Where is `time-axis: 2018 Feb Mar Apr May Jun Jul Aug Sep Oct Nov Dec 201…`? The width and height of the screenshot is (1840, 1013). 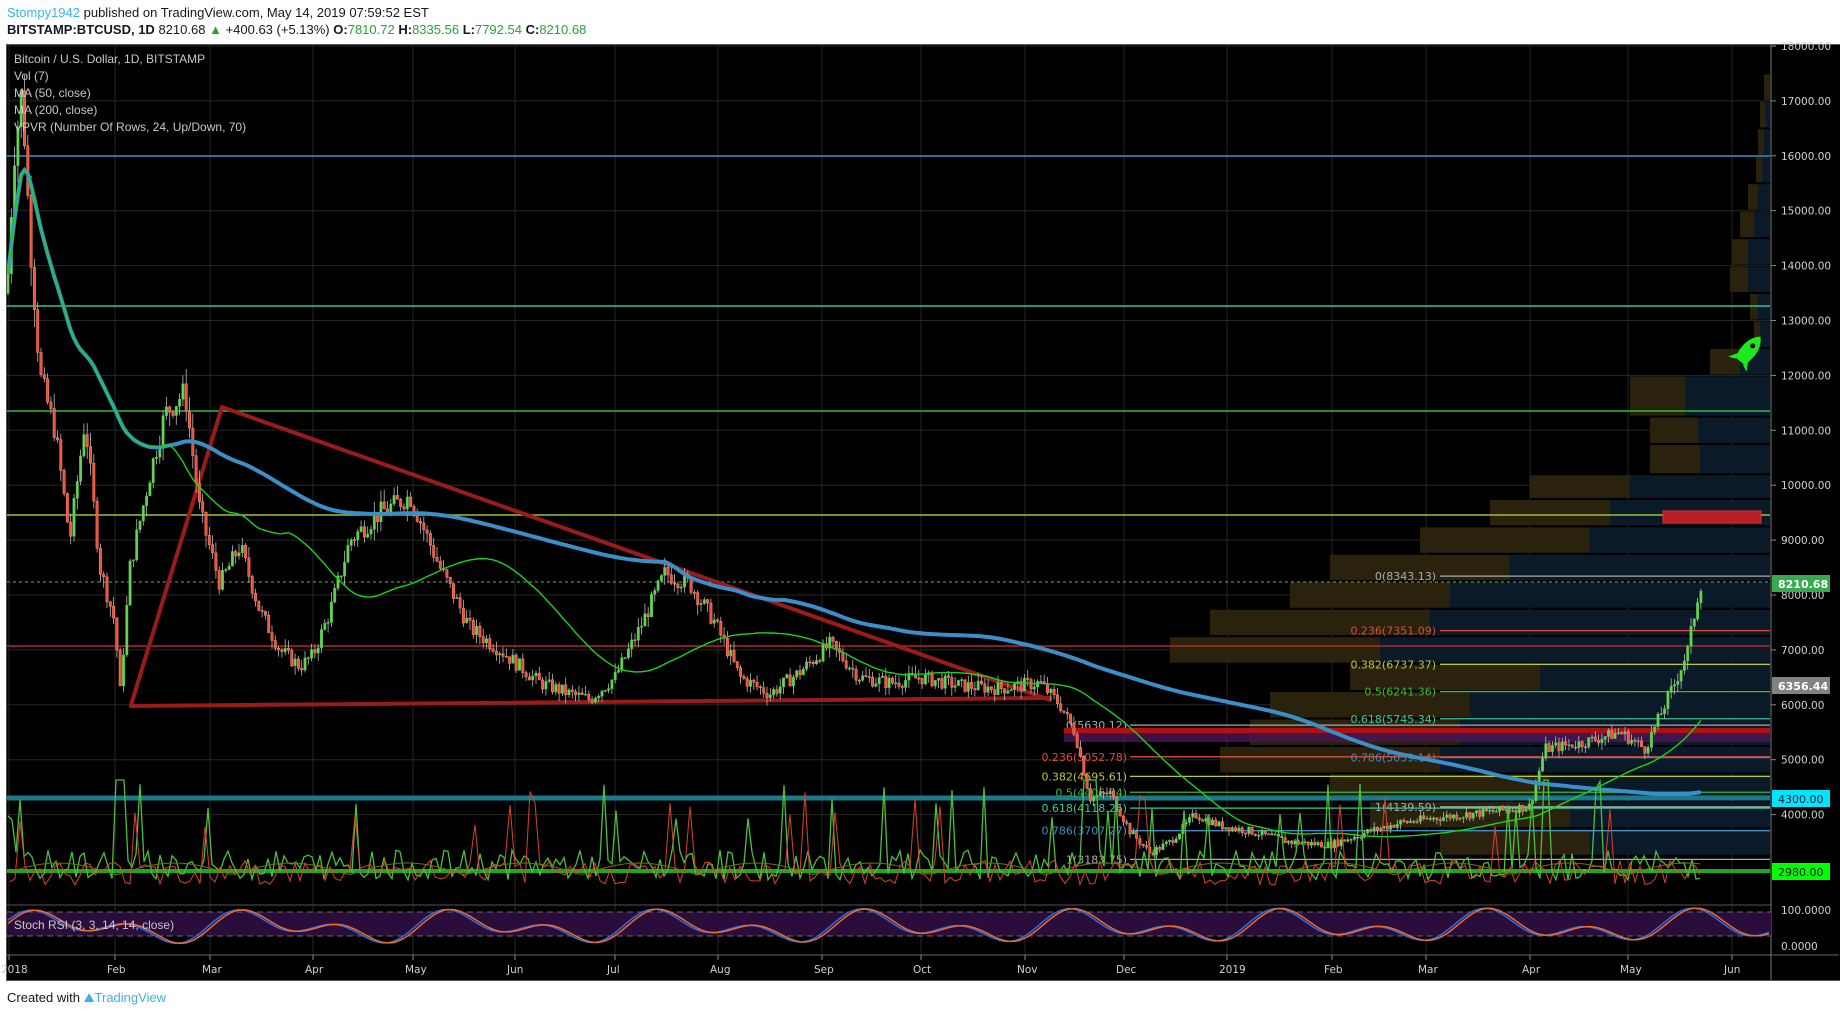
time-axis: 2018 Feb Mar Apr May Jun Jul Aug Sep Oct Nov Dec 201… is located at coordinates (870, 965).